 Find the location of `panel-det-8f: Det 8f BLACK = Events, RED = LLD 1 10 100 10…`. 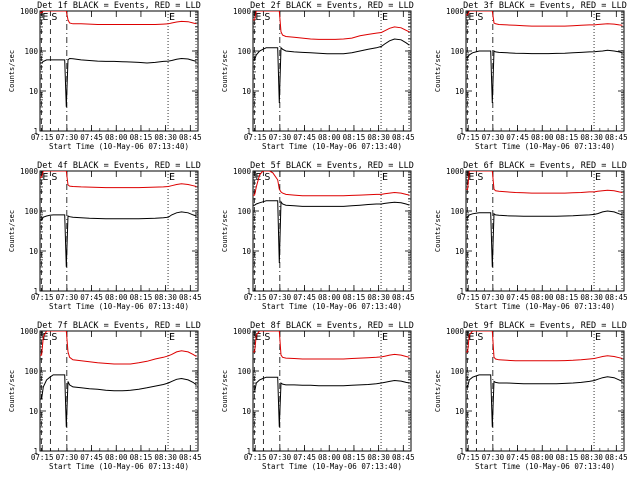

panel-det-8f: Det 8f BLACK = Events, RED = LLD 1 10 100 10… is located at coordinates (318, 396).